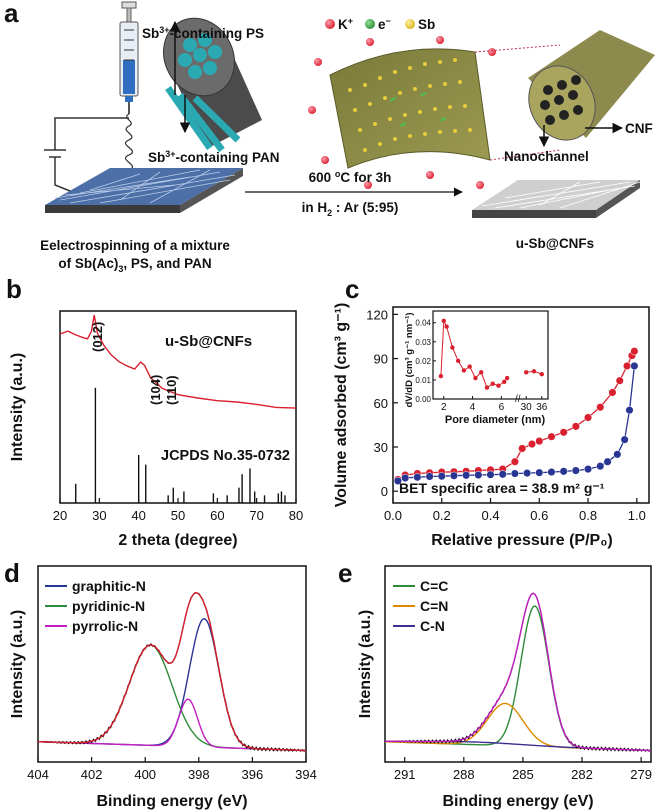 Image resolution: width=662 pixels, height=812 pixels. What do you see at coordinates (522, 540) in the screenshot?
I see `c-x-axis-label: Relative pressure (P/P₀)` at bounding box center [522, 540].